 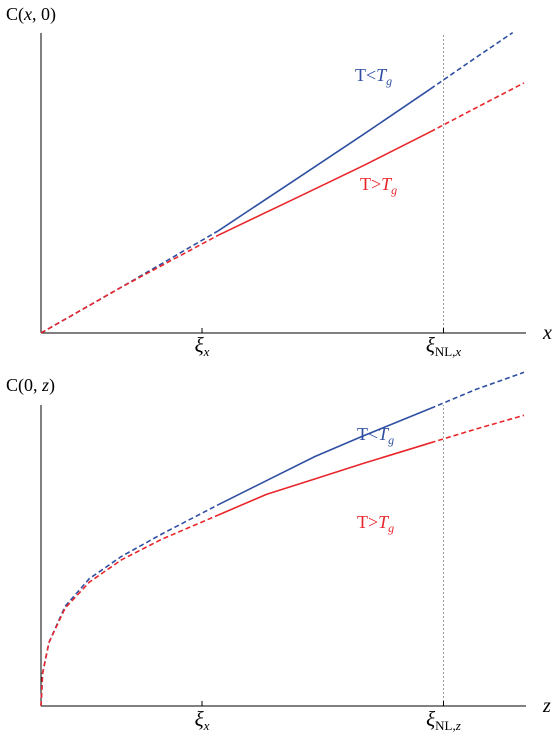 What do you see at coordinates (444, 346) in the screenshot?
I see `panel1-x-tick-label-2: ξNL,x` at bounding box center [444, 346].